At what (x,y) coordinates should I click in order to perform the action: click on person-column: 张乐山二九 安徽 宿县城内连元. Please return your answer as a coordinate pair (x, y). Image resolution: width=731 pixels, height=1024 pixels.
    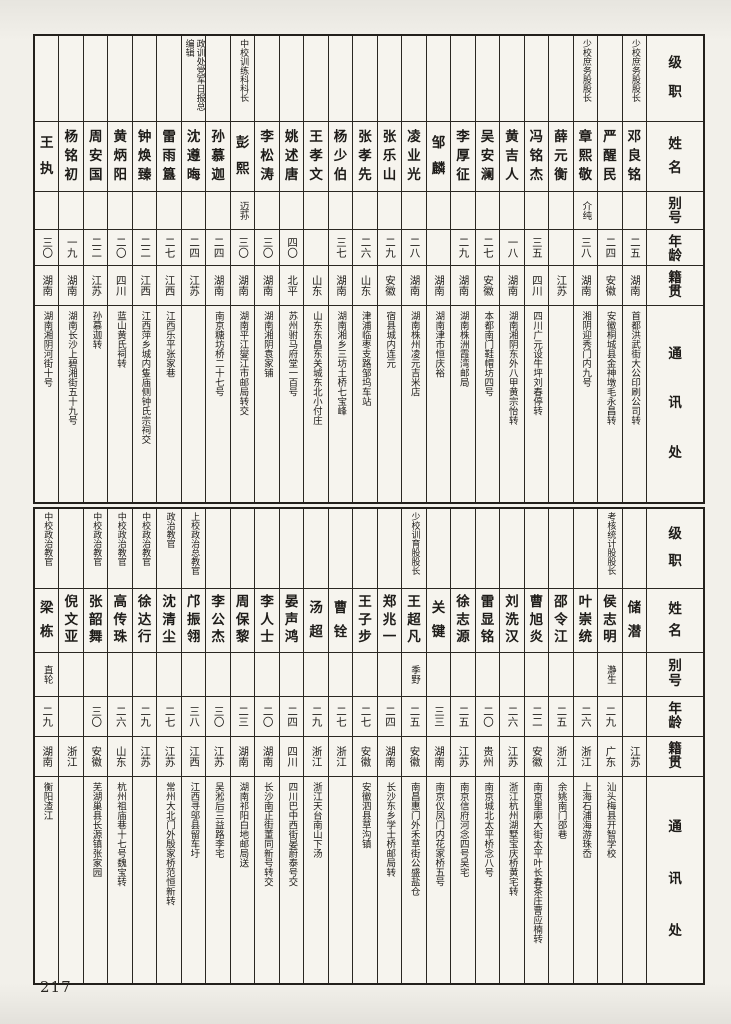
    Looking at the image, I should click on (390, 269).